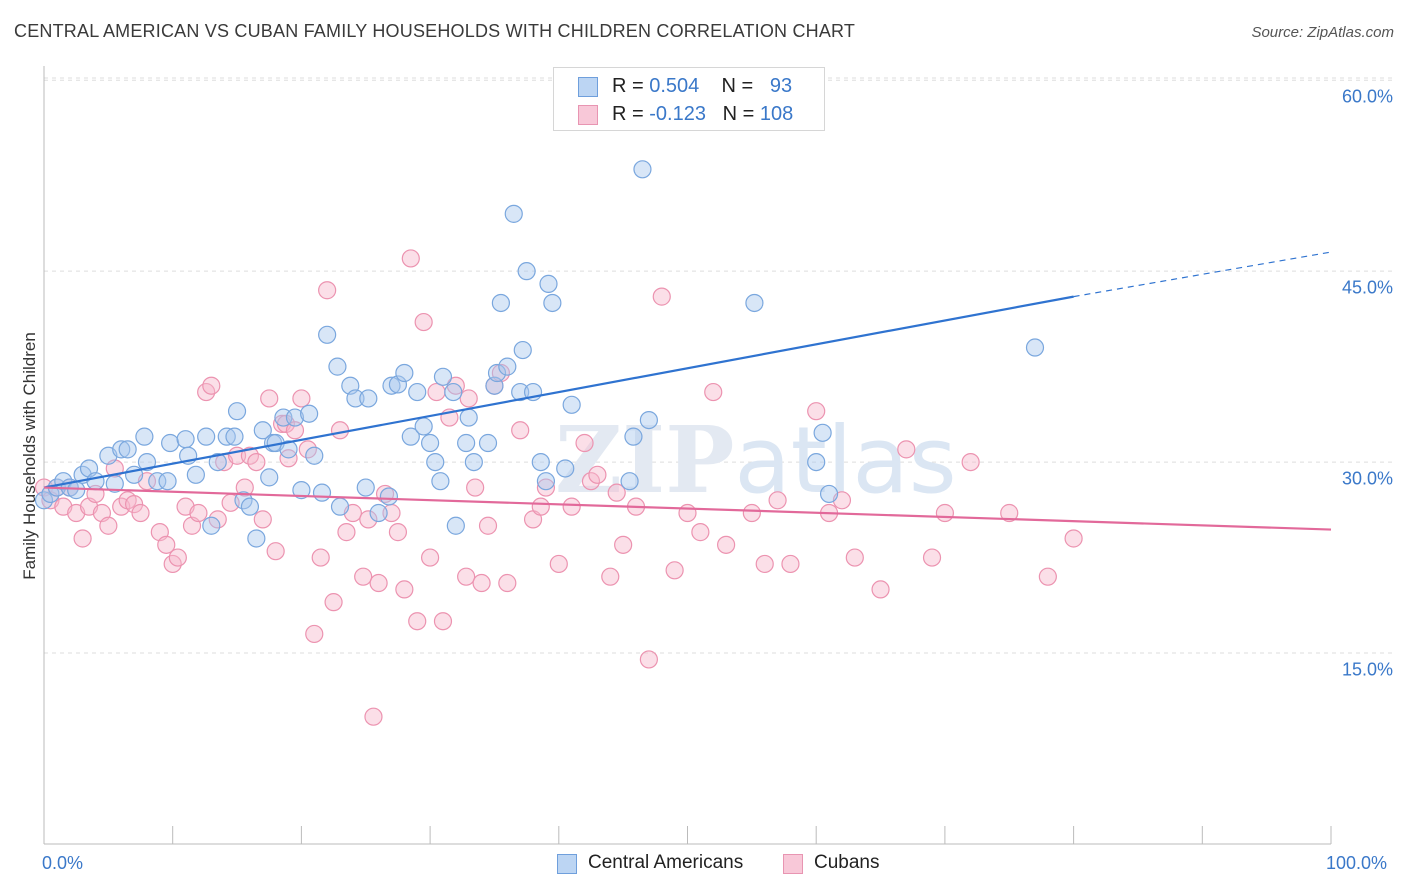  What do you see at coordinates (845, 460) in the screenshot?
I see `watermark-atlas: atlas` at bounding box center [845, 460].